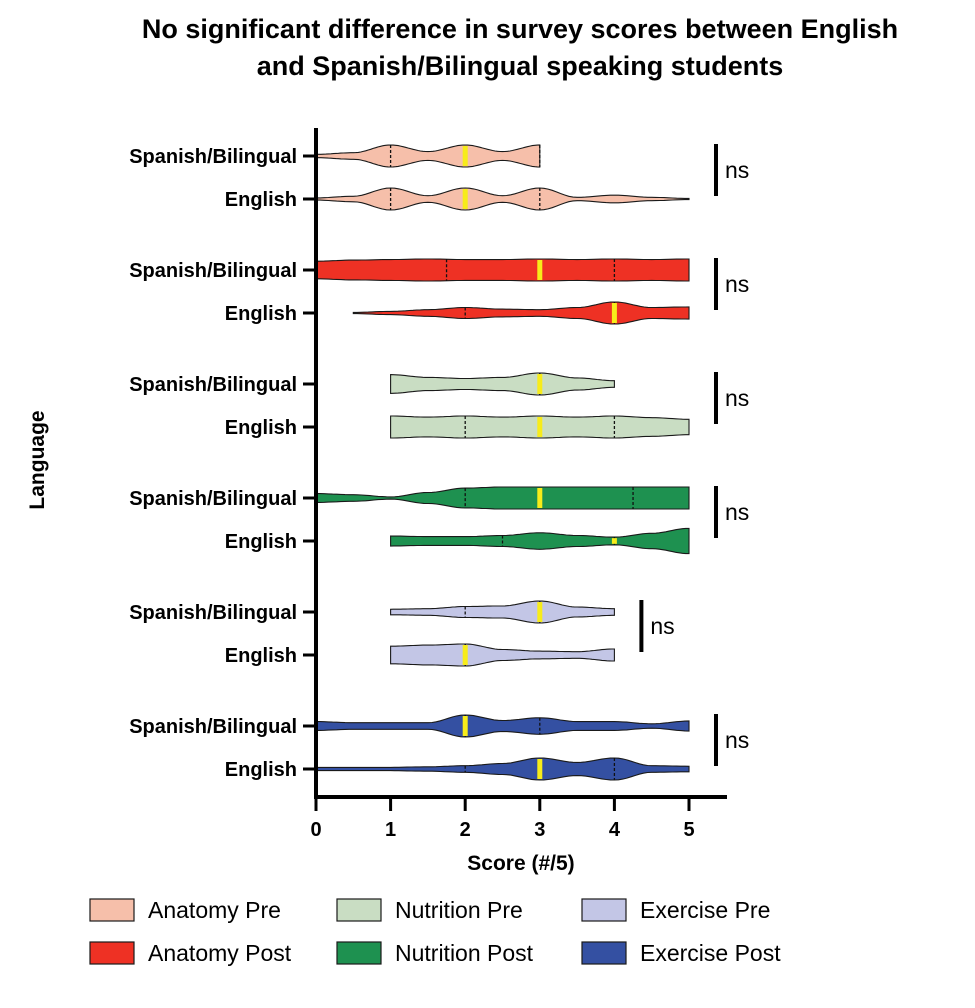 This screenshot has height=1008, width=975. I want to click on significance-label-2: ns, so click(737, 398).